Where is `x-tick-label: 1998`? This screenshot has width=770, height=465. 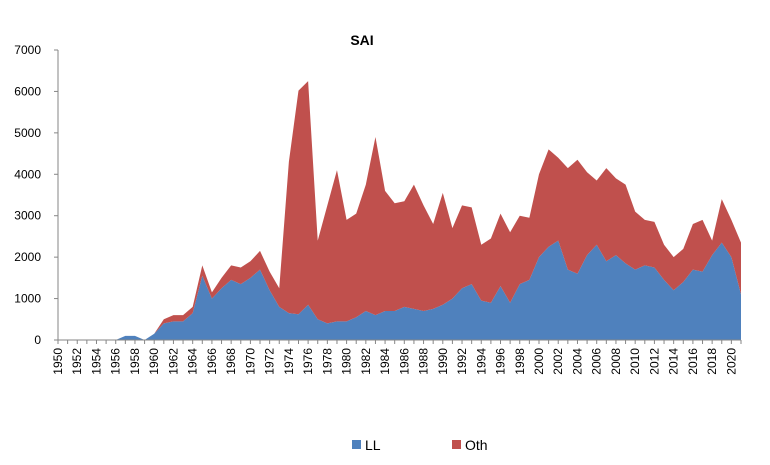
x-tick-label: 1998 is located at coordinates (520, 361).